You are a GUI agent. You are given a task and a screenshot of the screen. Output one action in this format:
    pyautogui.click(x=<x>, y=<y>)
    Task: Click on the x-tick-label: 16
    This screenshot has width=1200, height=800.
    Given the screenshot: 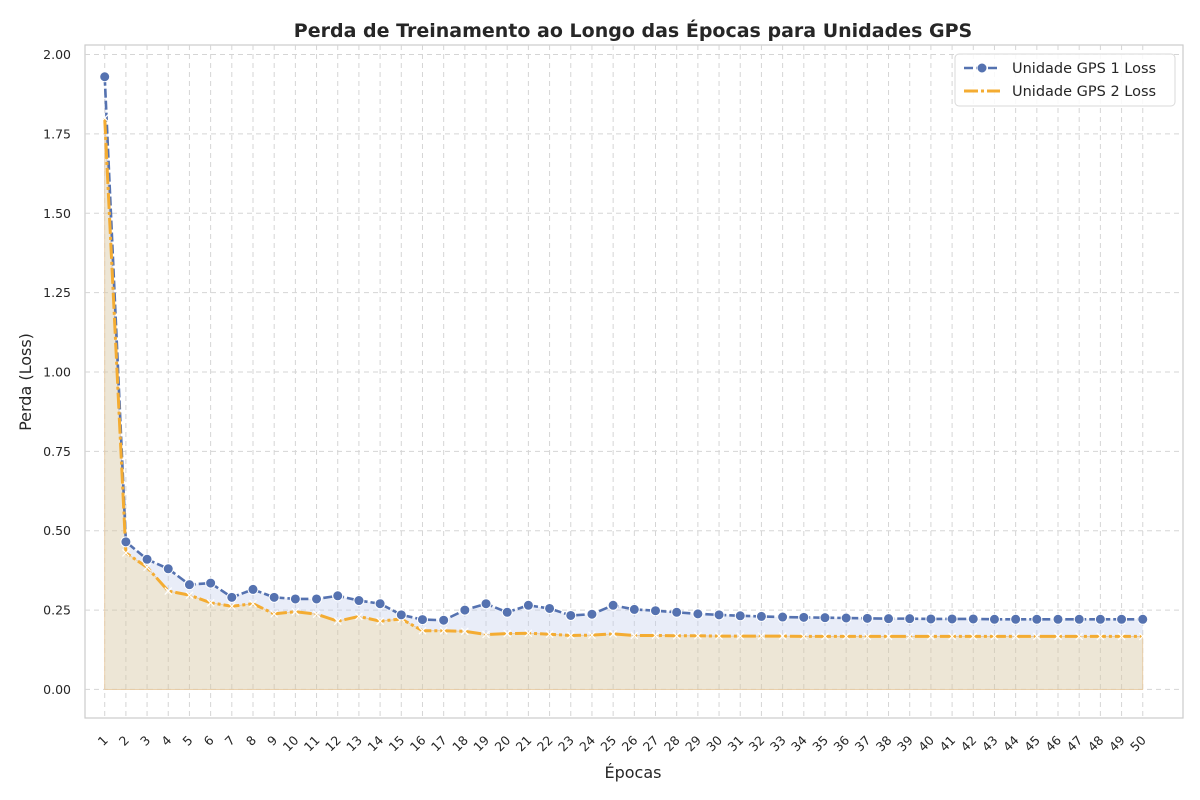 What is the action you would take?
    pyautogui.click(x=418, y=743)
    